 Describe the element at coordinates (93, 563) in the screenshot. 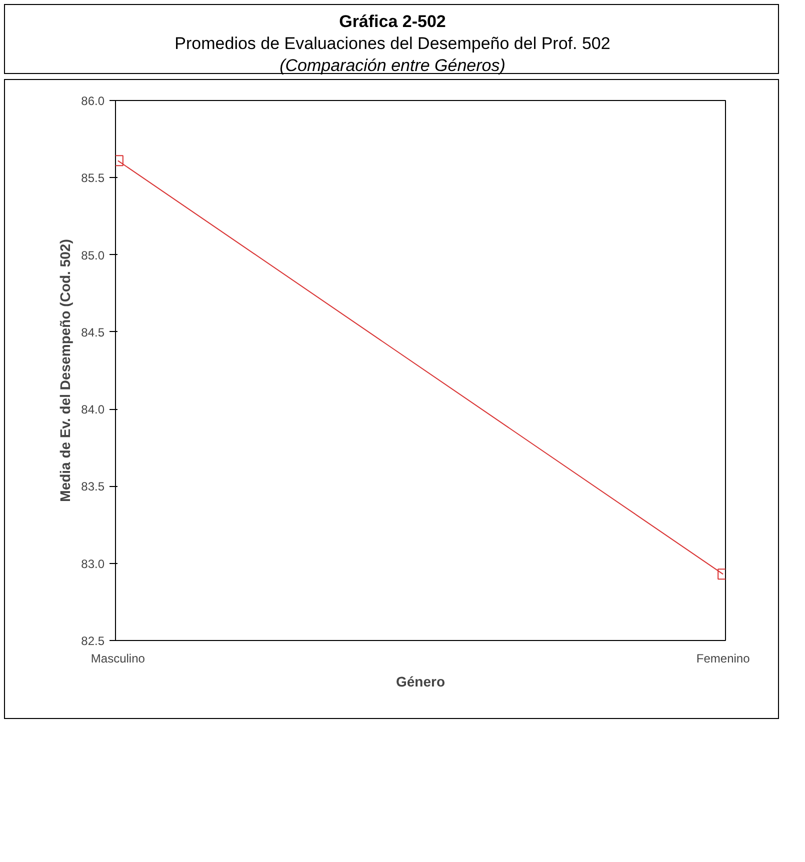

I see `y-tick-label: 83.0` at that location.